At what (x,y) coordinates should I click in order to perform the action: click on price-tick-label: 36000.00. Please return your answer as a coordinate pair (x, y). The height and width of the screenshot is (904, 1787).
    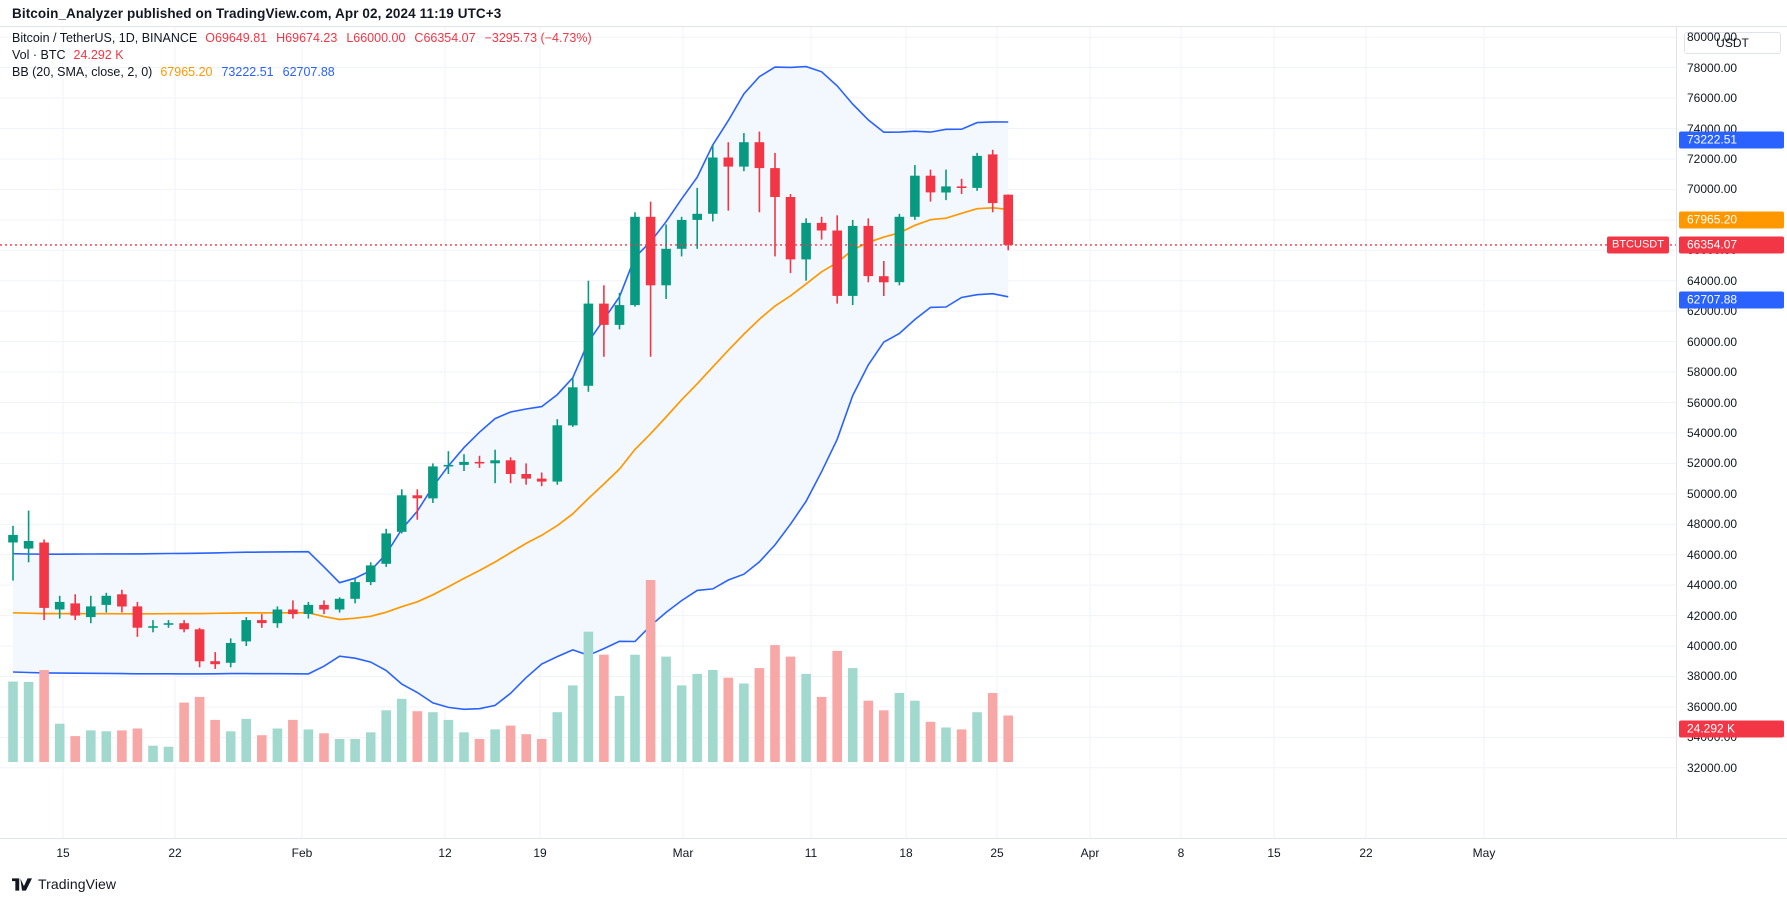
    Looking at the image, I should click on (1712, 706).